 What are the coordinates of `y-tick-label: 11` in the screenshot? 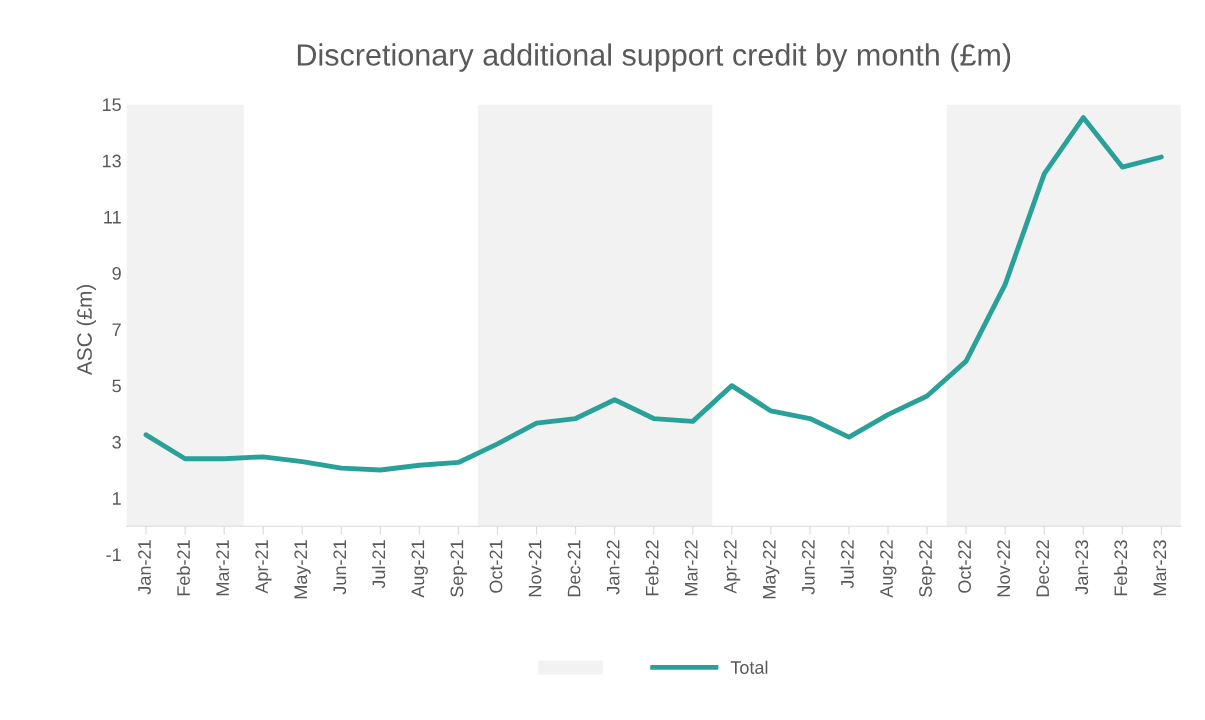 It's located at (112, 217).